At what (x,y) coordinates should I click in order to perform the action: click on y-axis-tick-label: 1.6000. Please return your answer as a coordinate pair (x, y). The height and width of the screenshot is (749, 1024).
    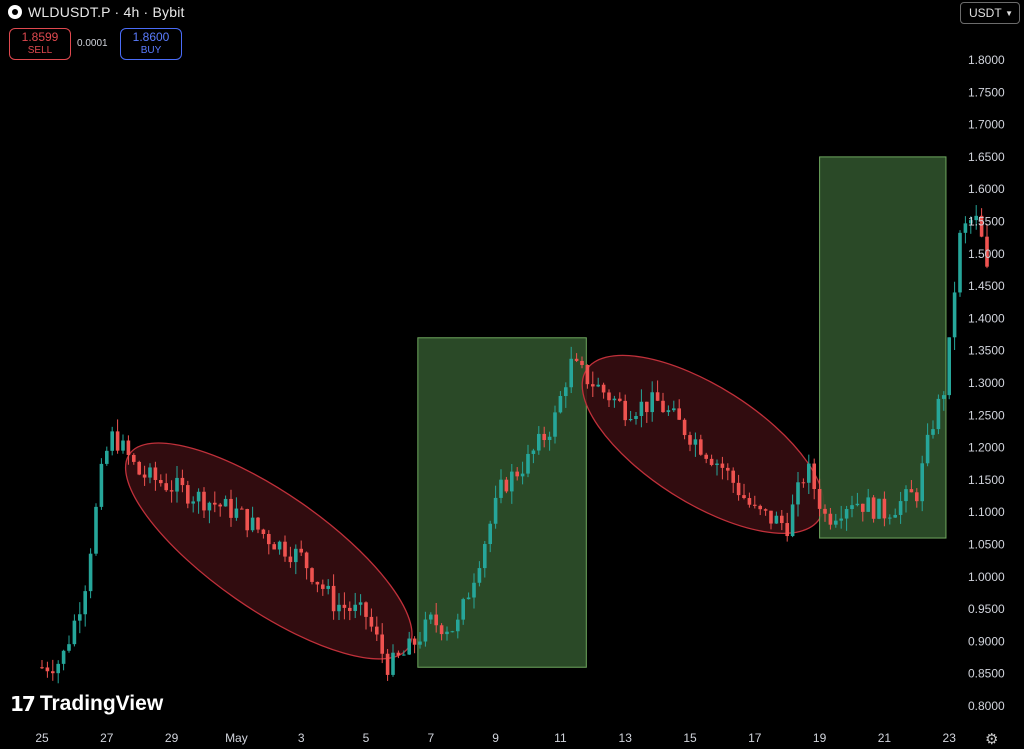
    Looking at the image, I should click on (986, 189).